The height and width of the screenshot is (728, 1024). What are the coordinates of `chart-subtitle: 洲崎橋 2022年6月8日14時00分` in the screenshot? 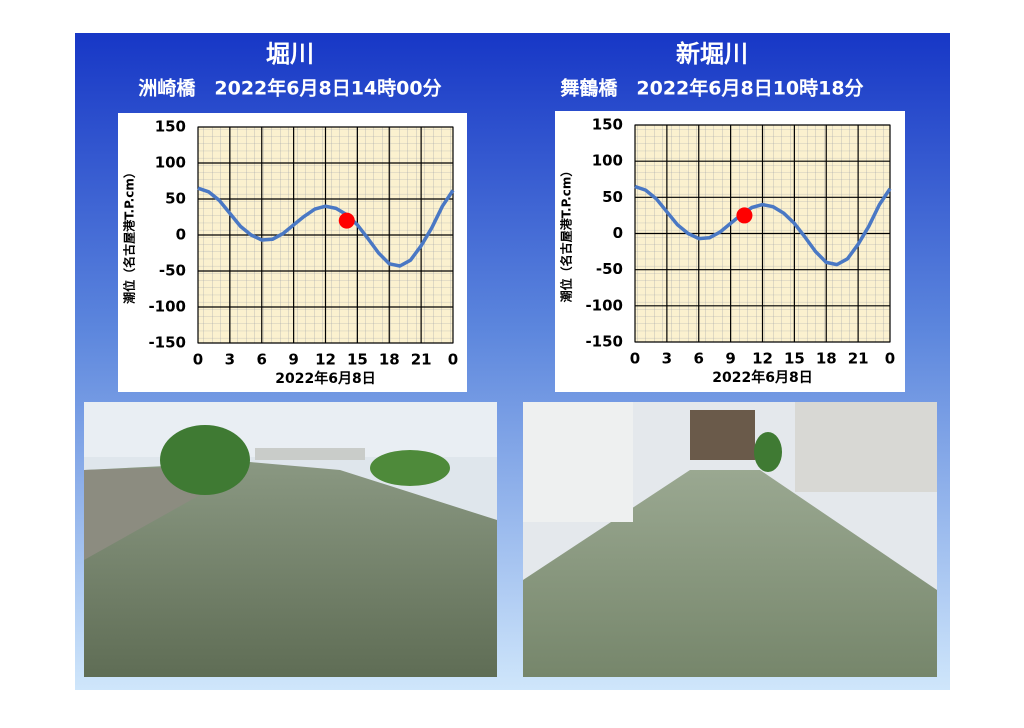 It's located at (289, 88).